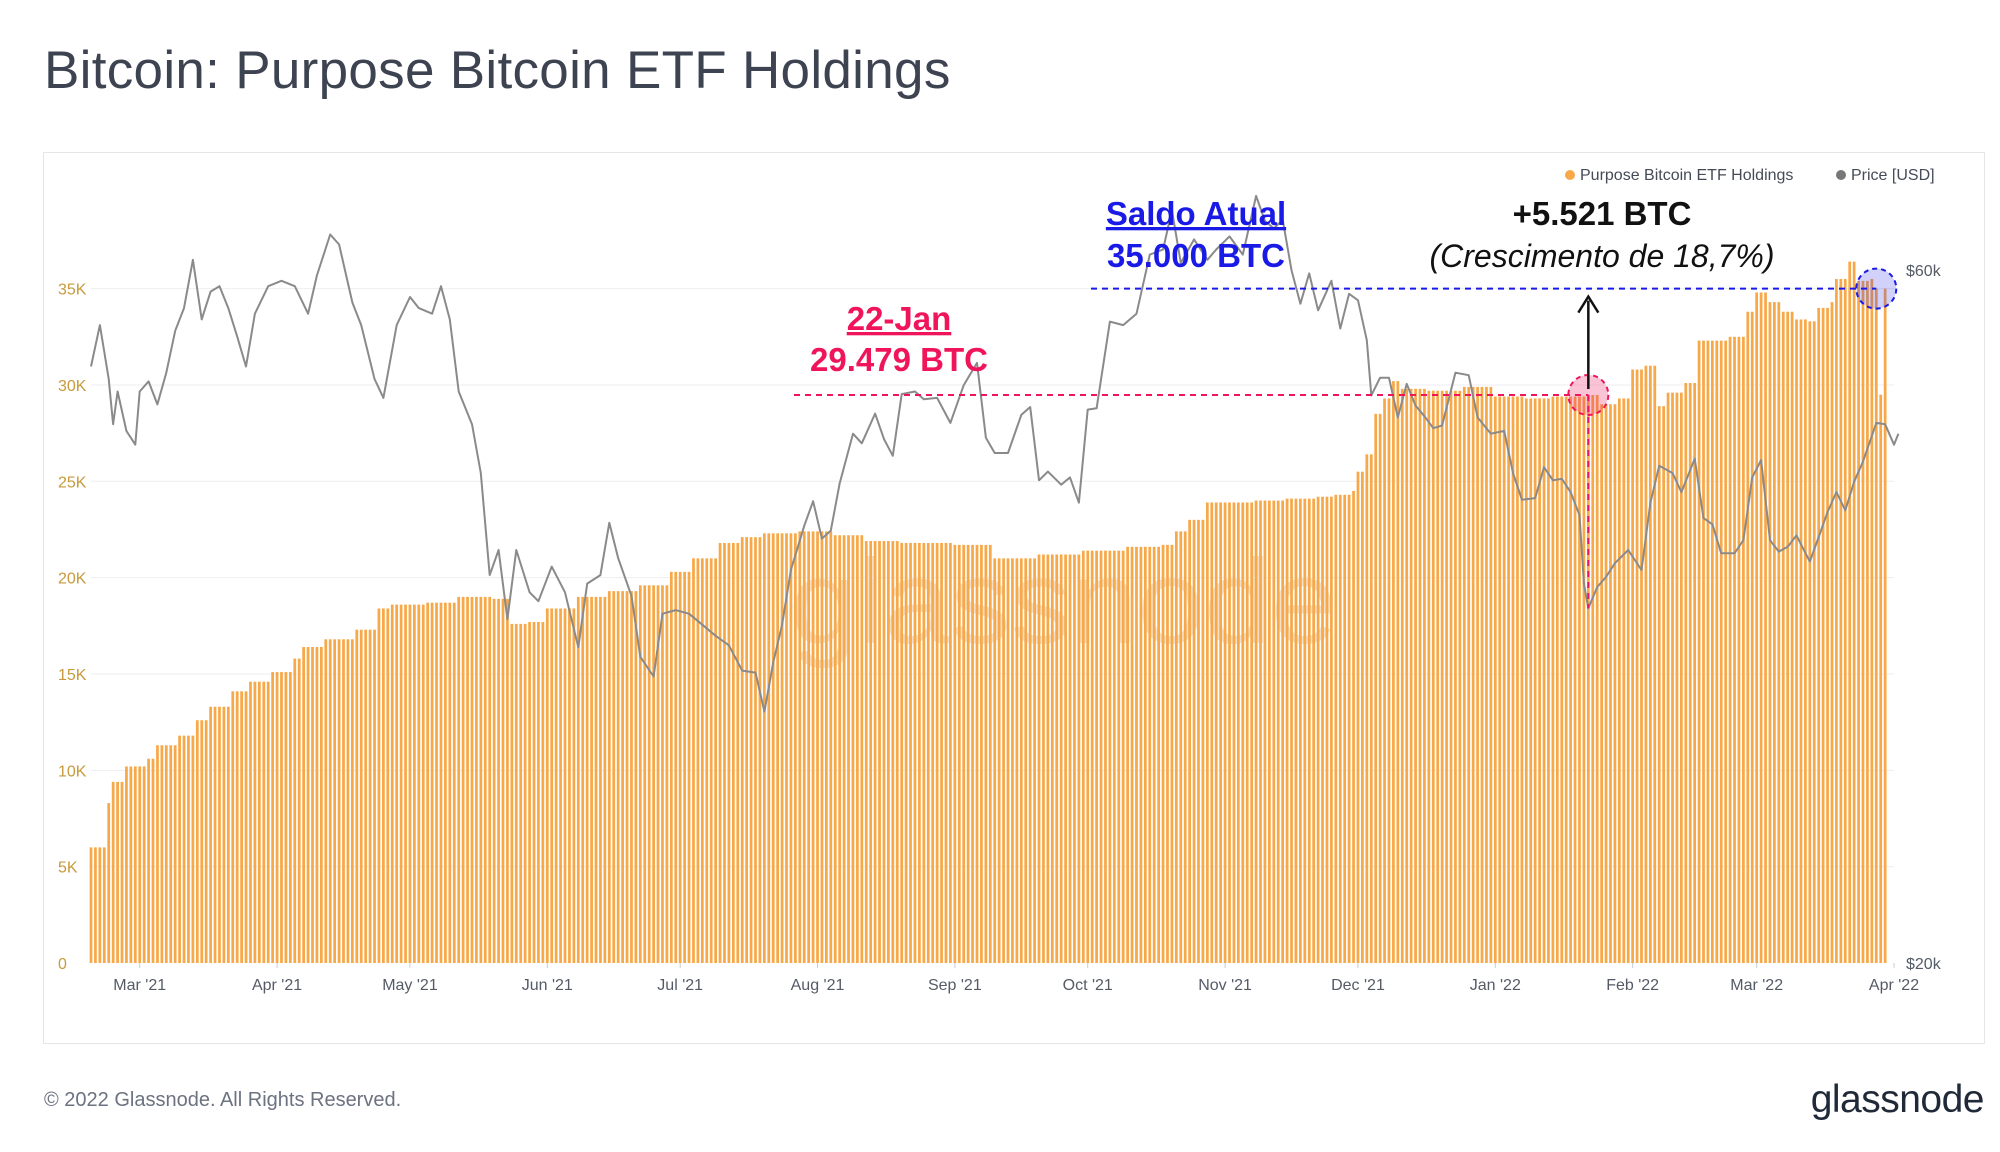 The image size is (2000, 1152). What do you see at coordinates (1924, 964) in the screenshot?
I see `price-tick-label: $20k` at bounding box center [1924, 964].